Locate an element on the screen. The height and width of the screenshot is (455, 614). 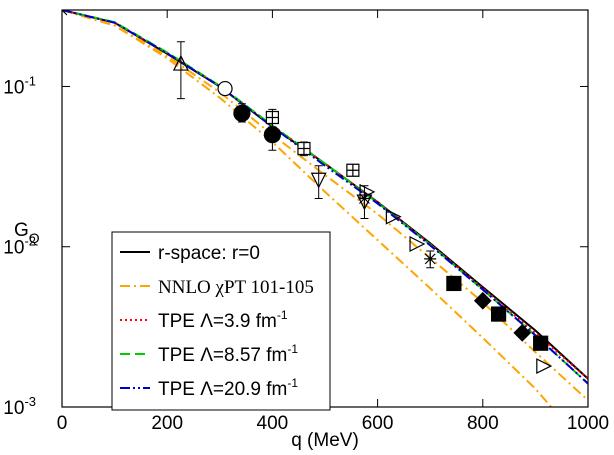
y-tick-label: 10⁻³ is located at coordinates (19, 406).